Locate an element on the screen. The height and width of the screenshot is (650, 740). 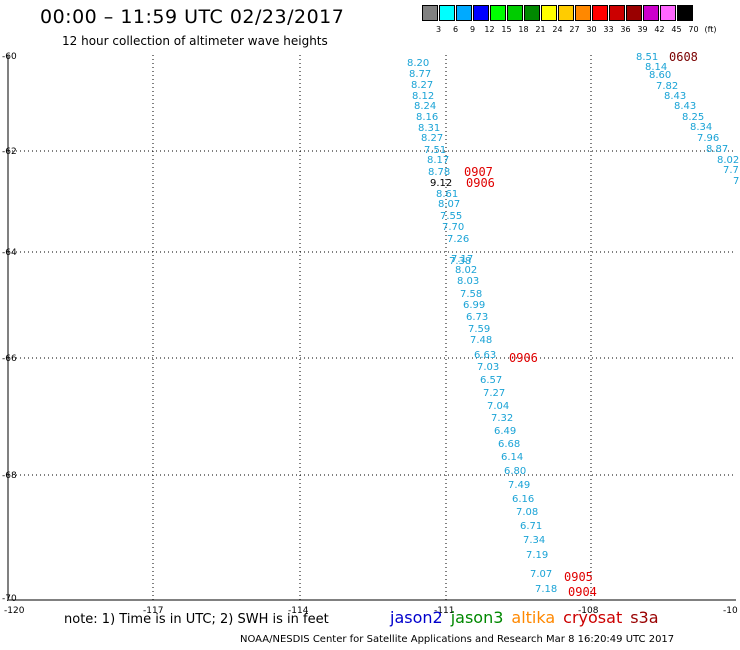
scale-label: 30 is located at coordinates (591, 29).